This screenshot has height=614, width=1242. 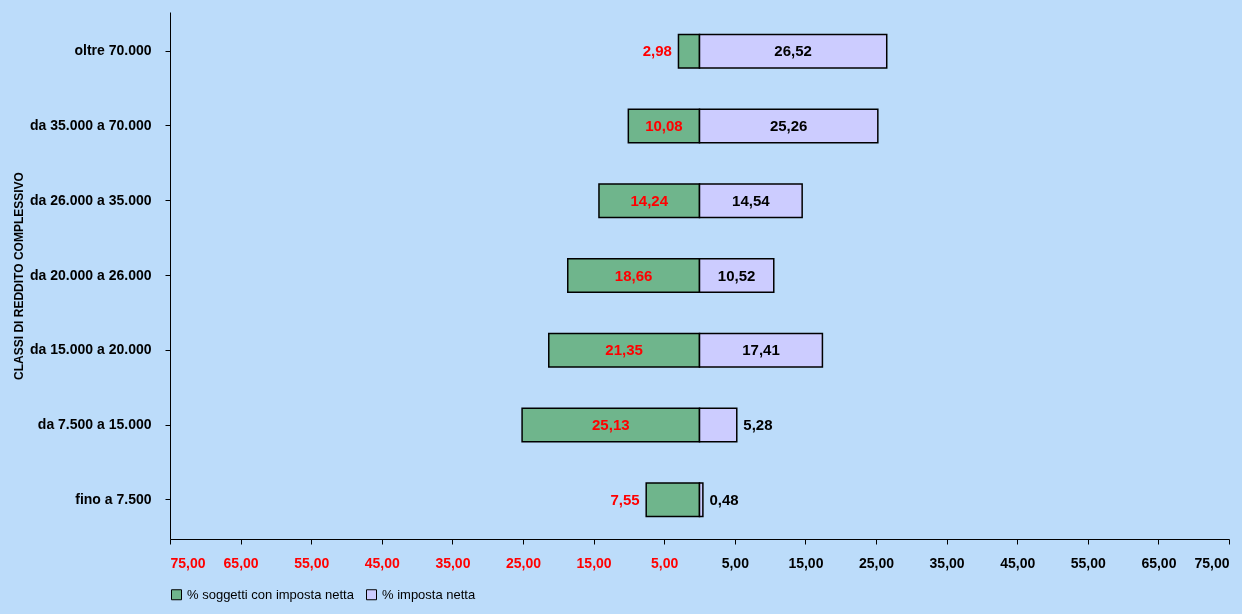 What do you see at coordinates (91, 274) in the screenshot?
I see `y-tick-label: da 20.000 a 26.000` at bounding box center [91, 274].